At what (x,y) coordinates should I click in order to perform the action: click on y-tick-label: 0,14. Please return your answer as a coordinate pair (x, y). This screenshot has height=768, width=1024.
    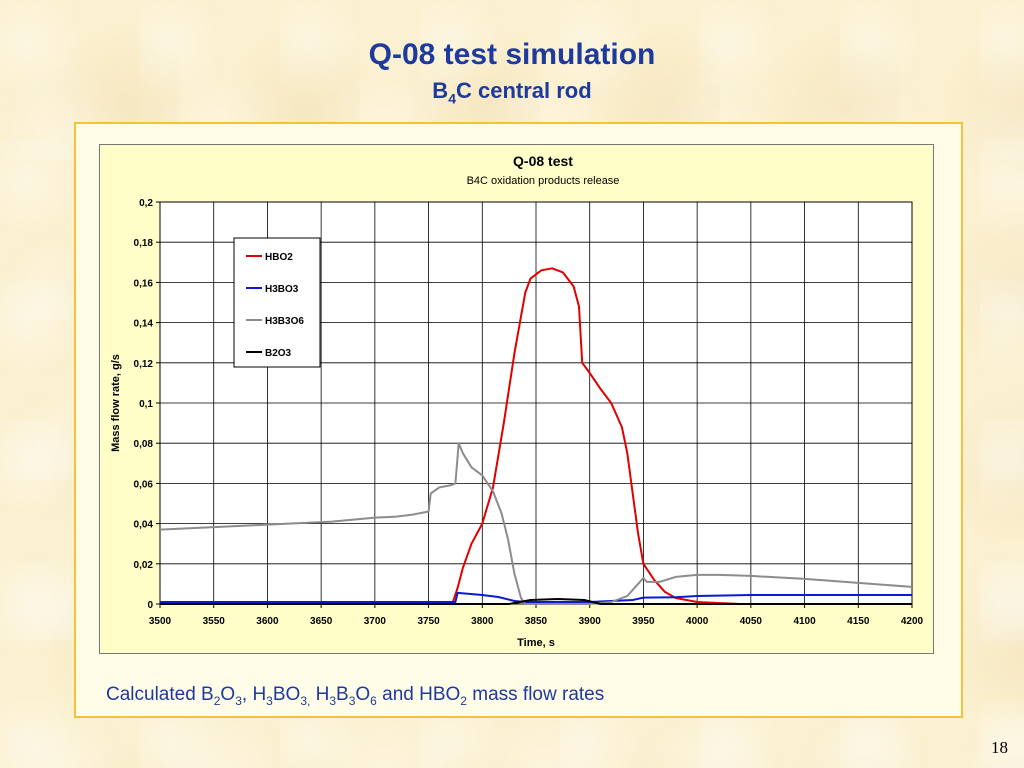
    Looking at the image, I should click on (144, 324).